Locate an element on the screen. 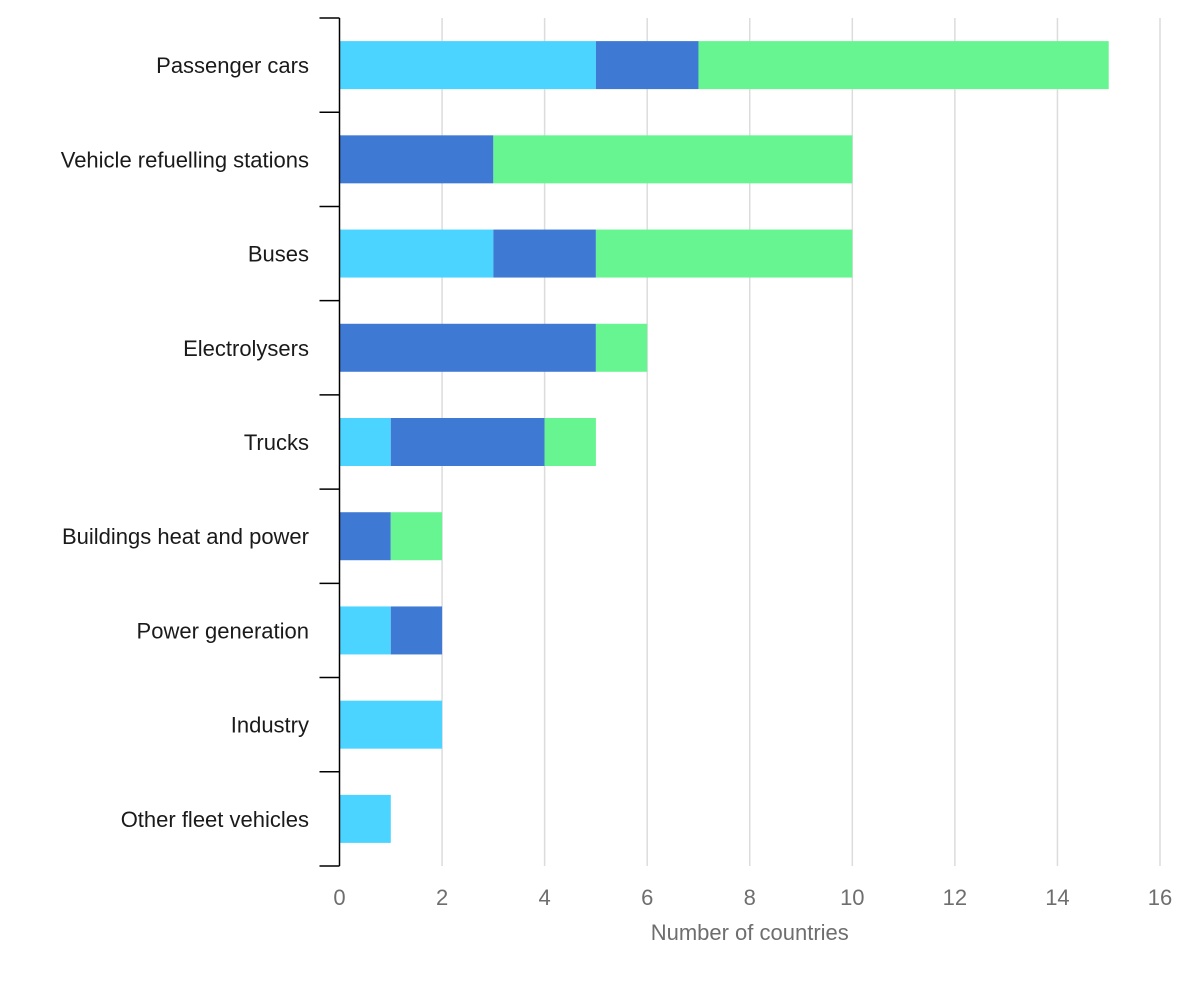 The height and width of the screenshot is (1000, 1200). x-tick-label: 16 is located at coordinates (1160, 897).